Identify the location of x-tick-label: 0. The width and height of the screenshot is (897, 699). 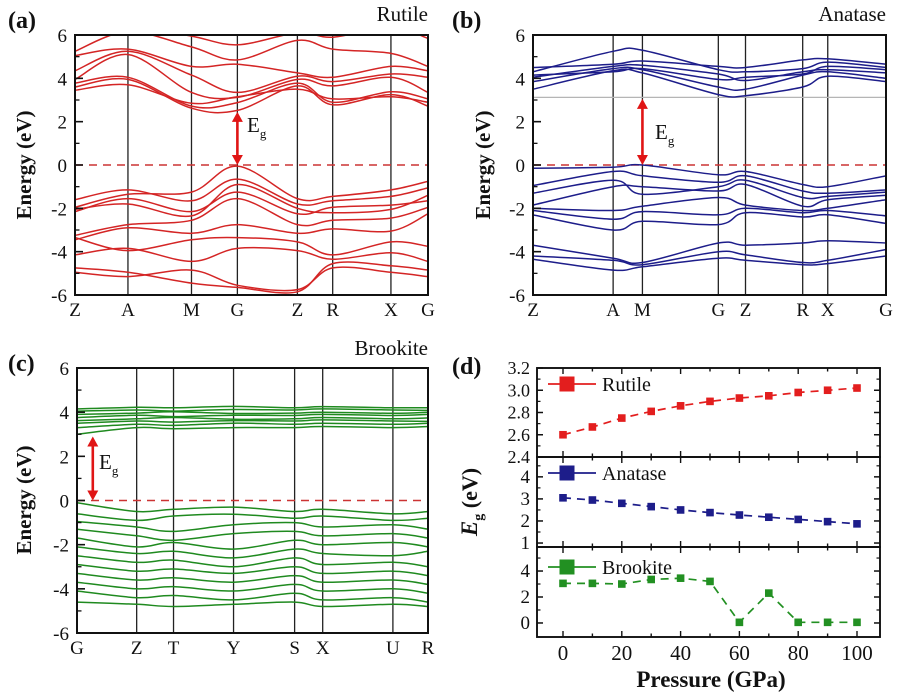
(563, 653).